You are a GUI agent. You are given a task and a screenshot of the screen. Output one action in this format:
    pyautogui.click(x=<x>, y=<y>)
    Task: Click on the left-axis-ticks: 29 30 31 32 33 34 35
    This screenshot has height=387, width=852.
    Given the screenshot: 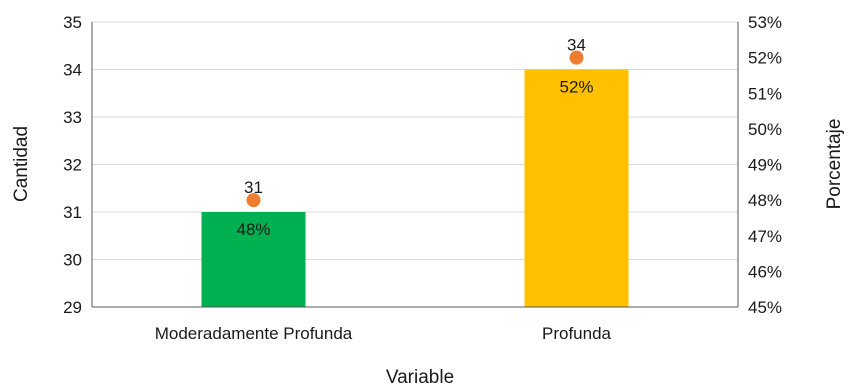 What is the action you would take?
    pyautogui.click(x=72, y=165)
    